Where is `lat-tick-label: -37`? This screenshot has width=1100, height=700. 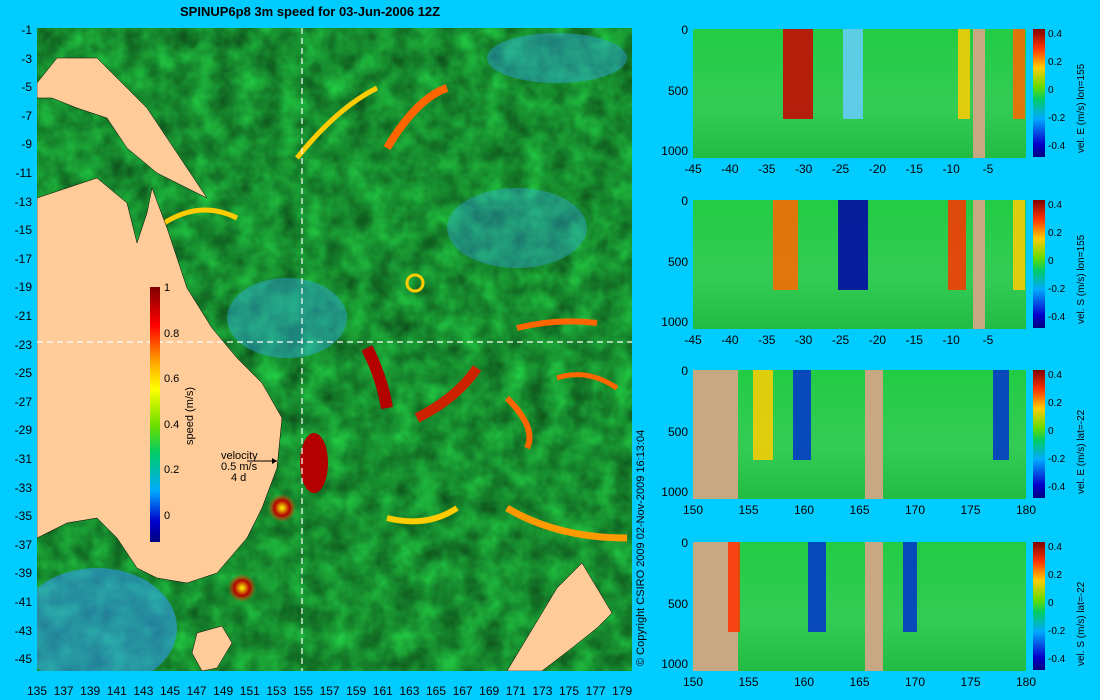
lat-tick-label: -37 is located at coordinates (23, 544).